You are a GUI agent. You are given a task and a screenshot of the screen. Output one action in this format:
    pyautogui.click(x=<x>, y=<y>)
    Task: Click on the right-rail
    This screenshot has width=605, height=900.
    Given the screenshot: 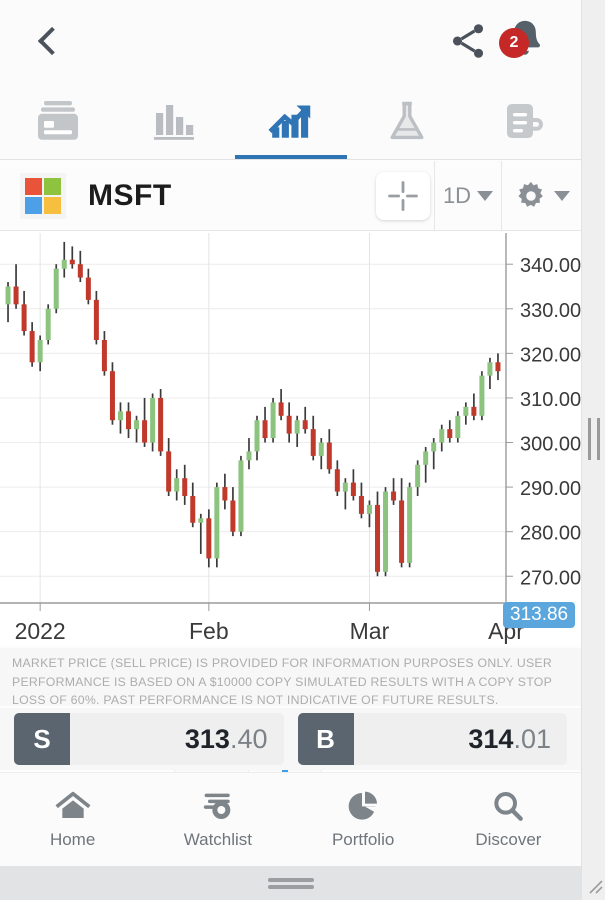 What is the action you would take?
    pyautogui.click(x=593, y=450)
    